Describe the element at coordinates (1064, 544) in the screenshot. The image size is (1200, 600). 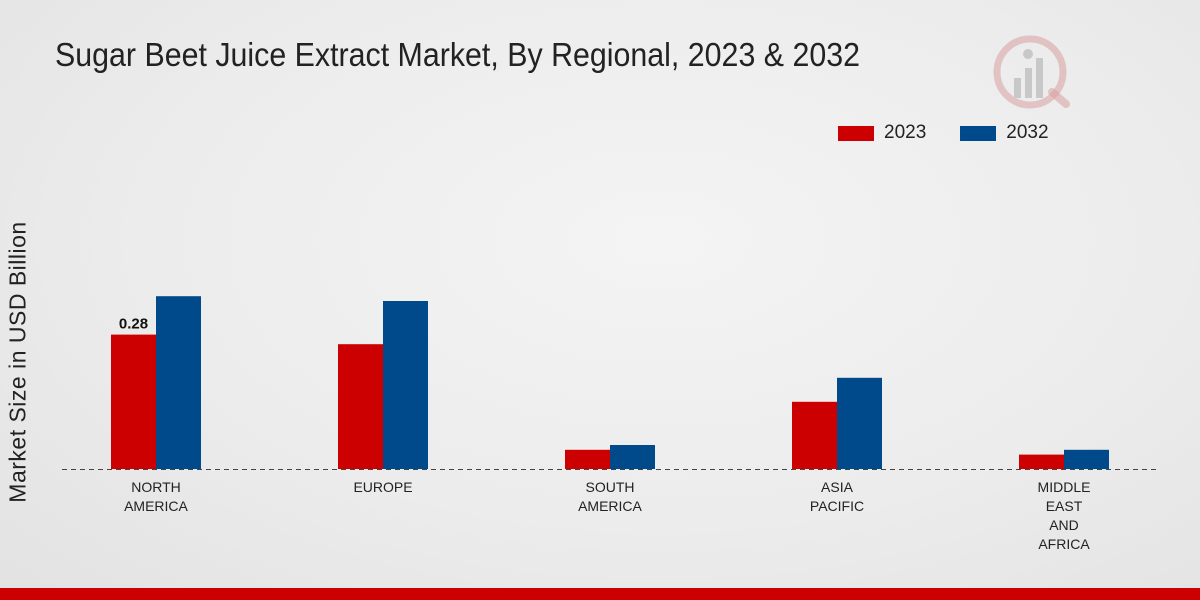
I see `x-tick-label-line: AFRICA` at that location.